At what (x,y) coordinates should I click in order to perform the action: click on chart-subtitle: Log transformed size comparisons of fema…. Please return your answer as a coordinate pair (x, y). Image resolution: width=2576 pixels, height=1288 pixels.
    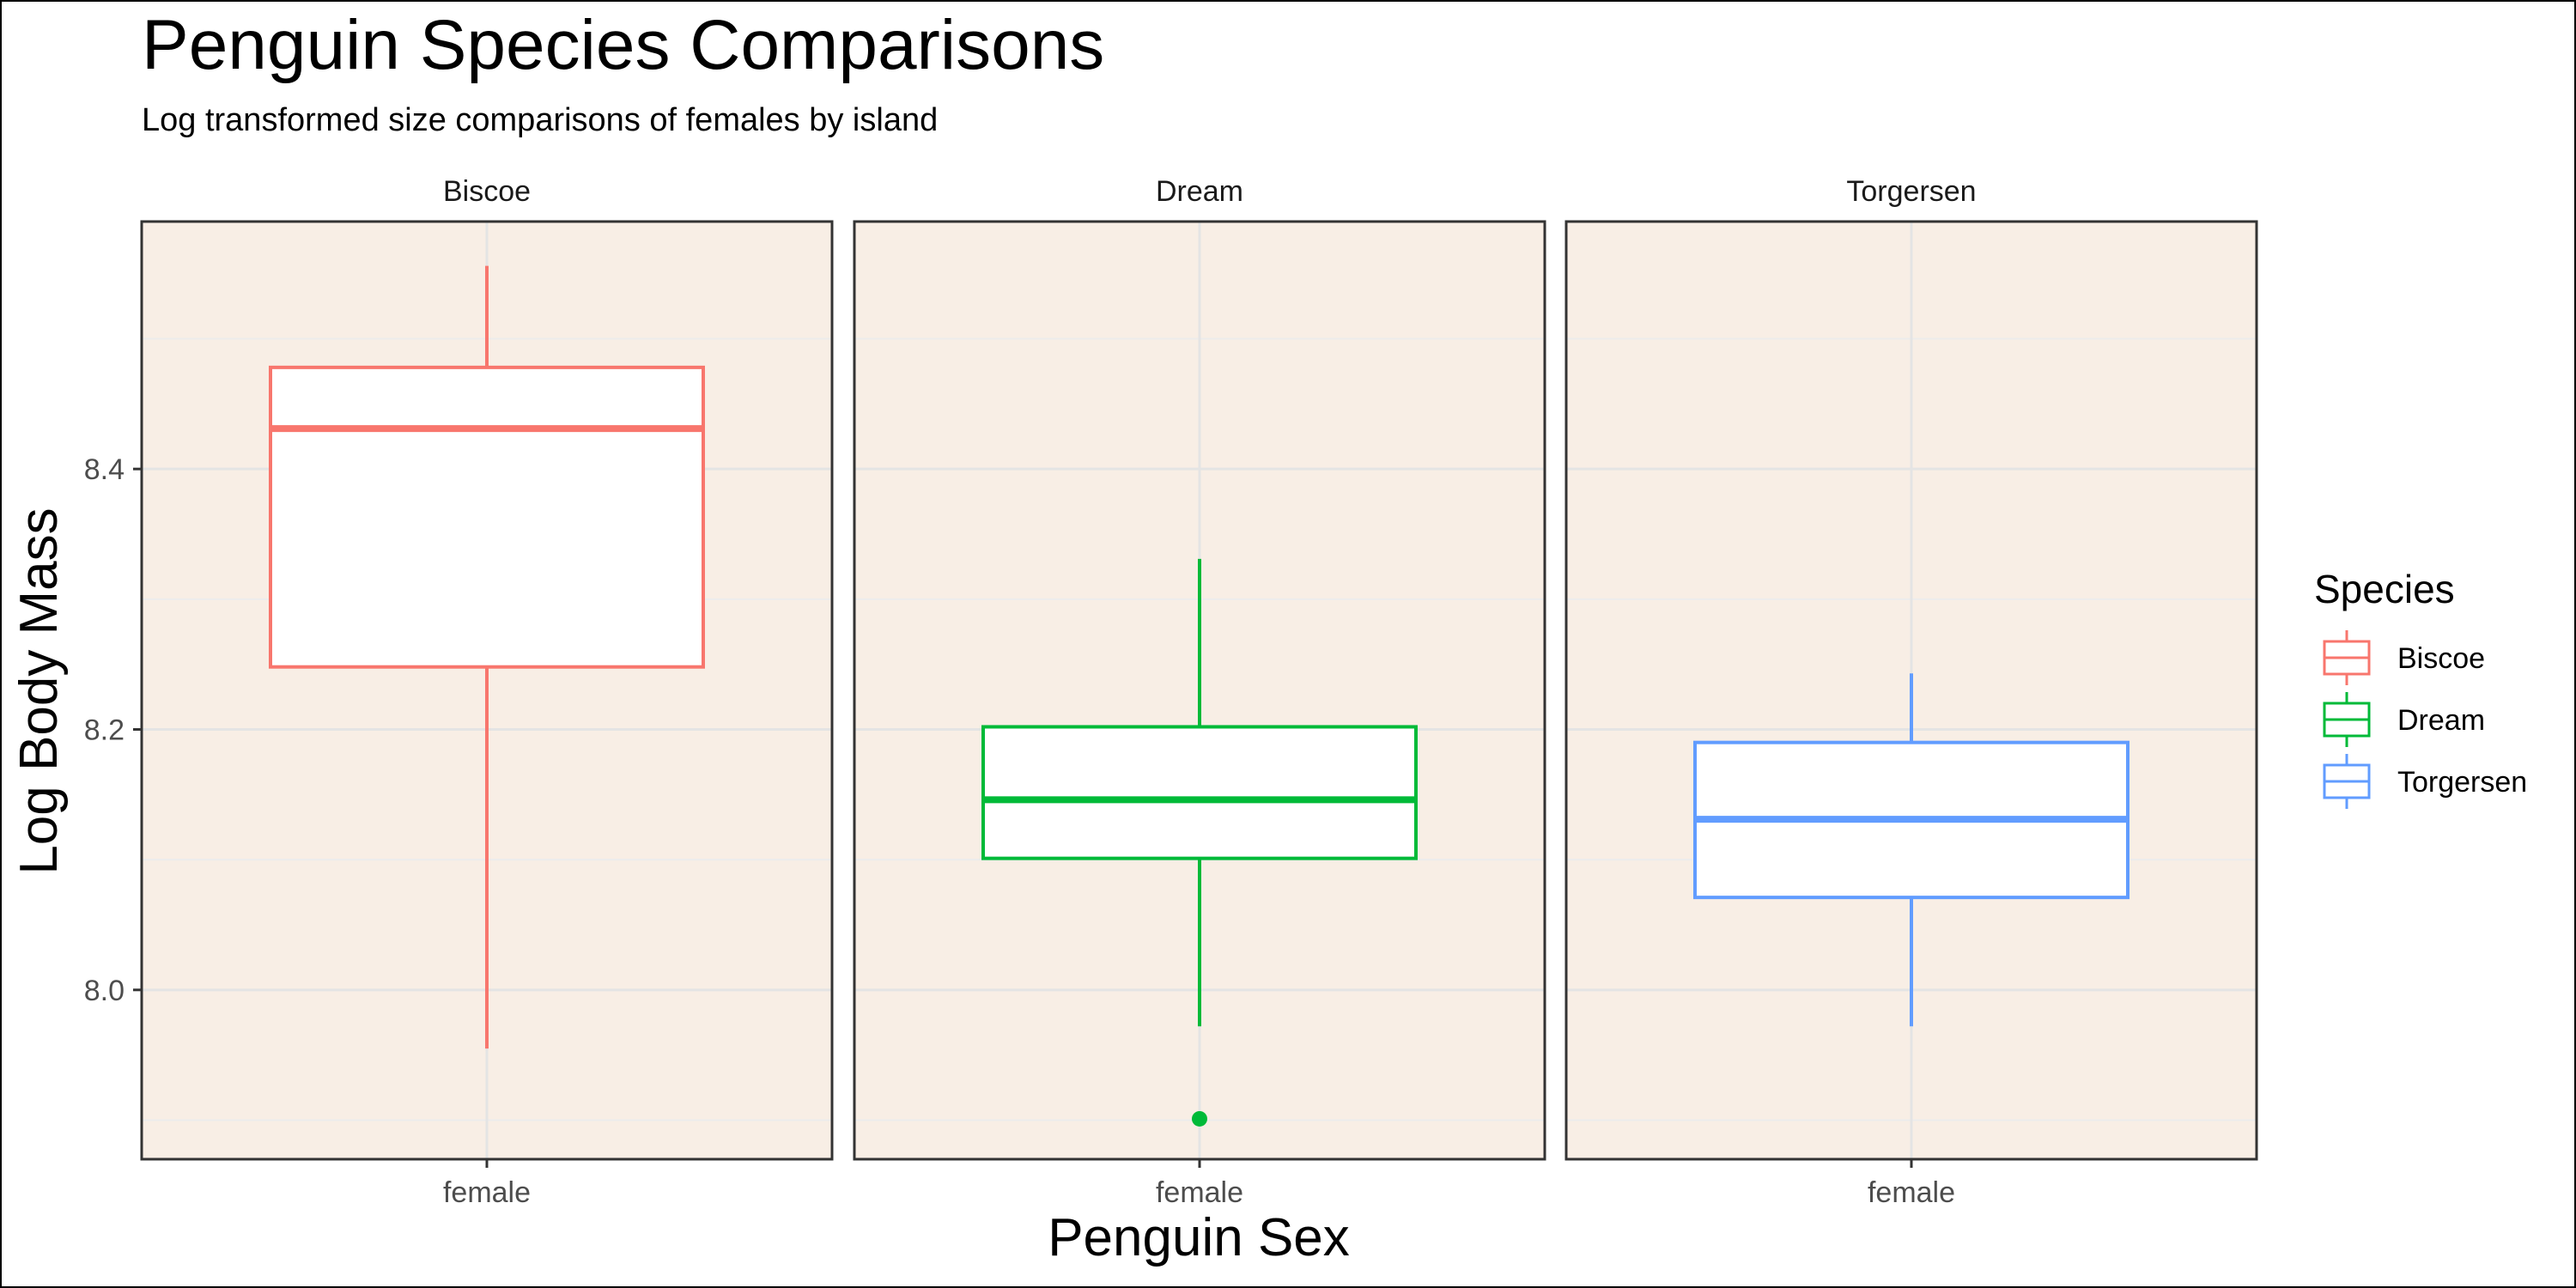
    Looking at the image, I should click on (540, 120).